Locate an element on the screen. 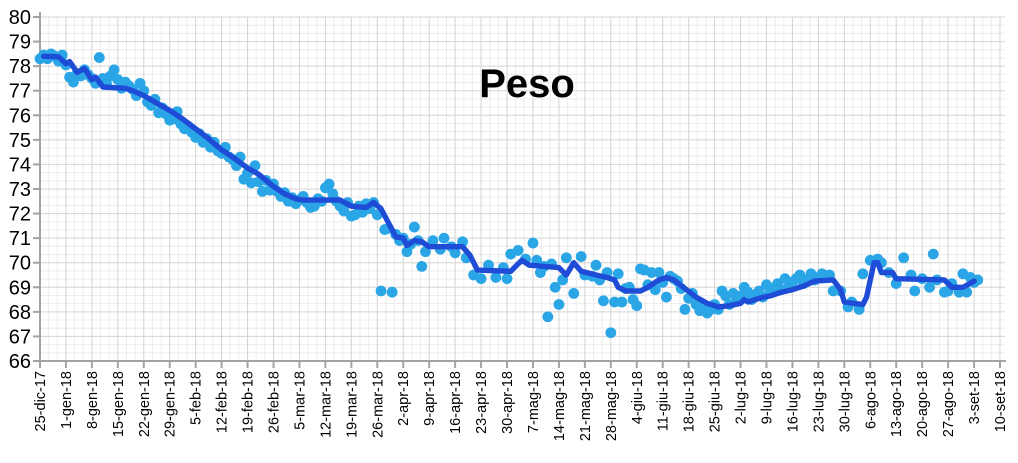 This screenshot has height=463, width=1018. x-tick-label: 11-giu-18 is located at coordinates (664, 401).